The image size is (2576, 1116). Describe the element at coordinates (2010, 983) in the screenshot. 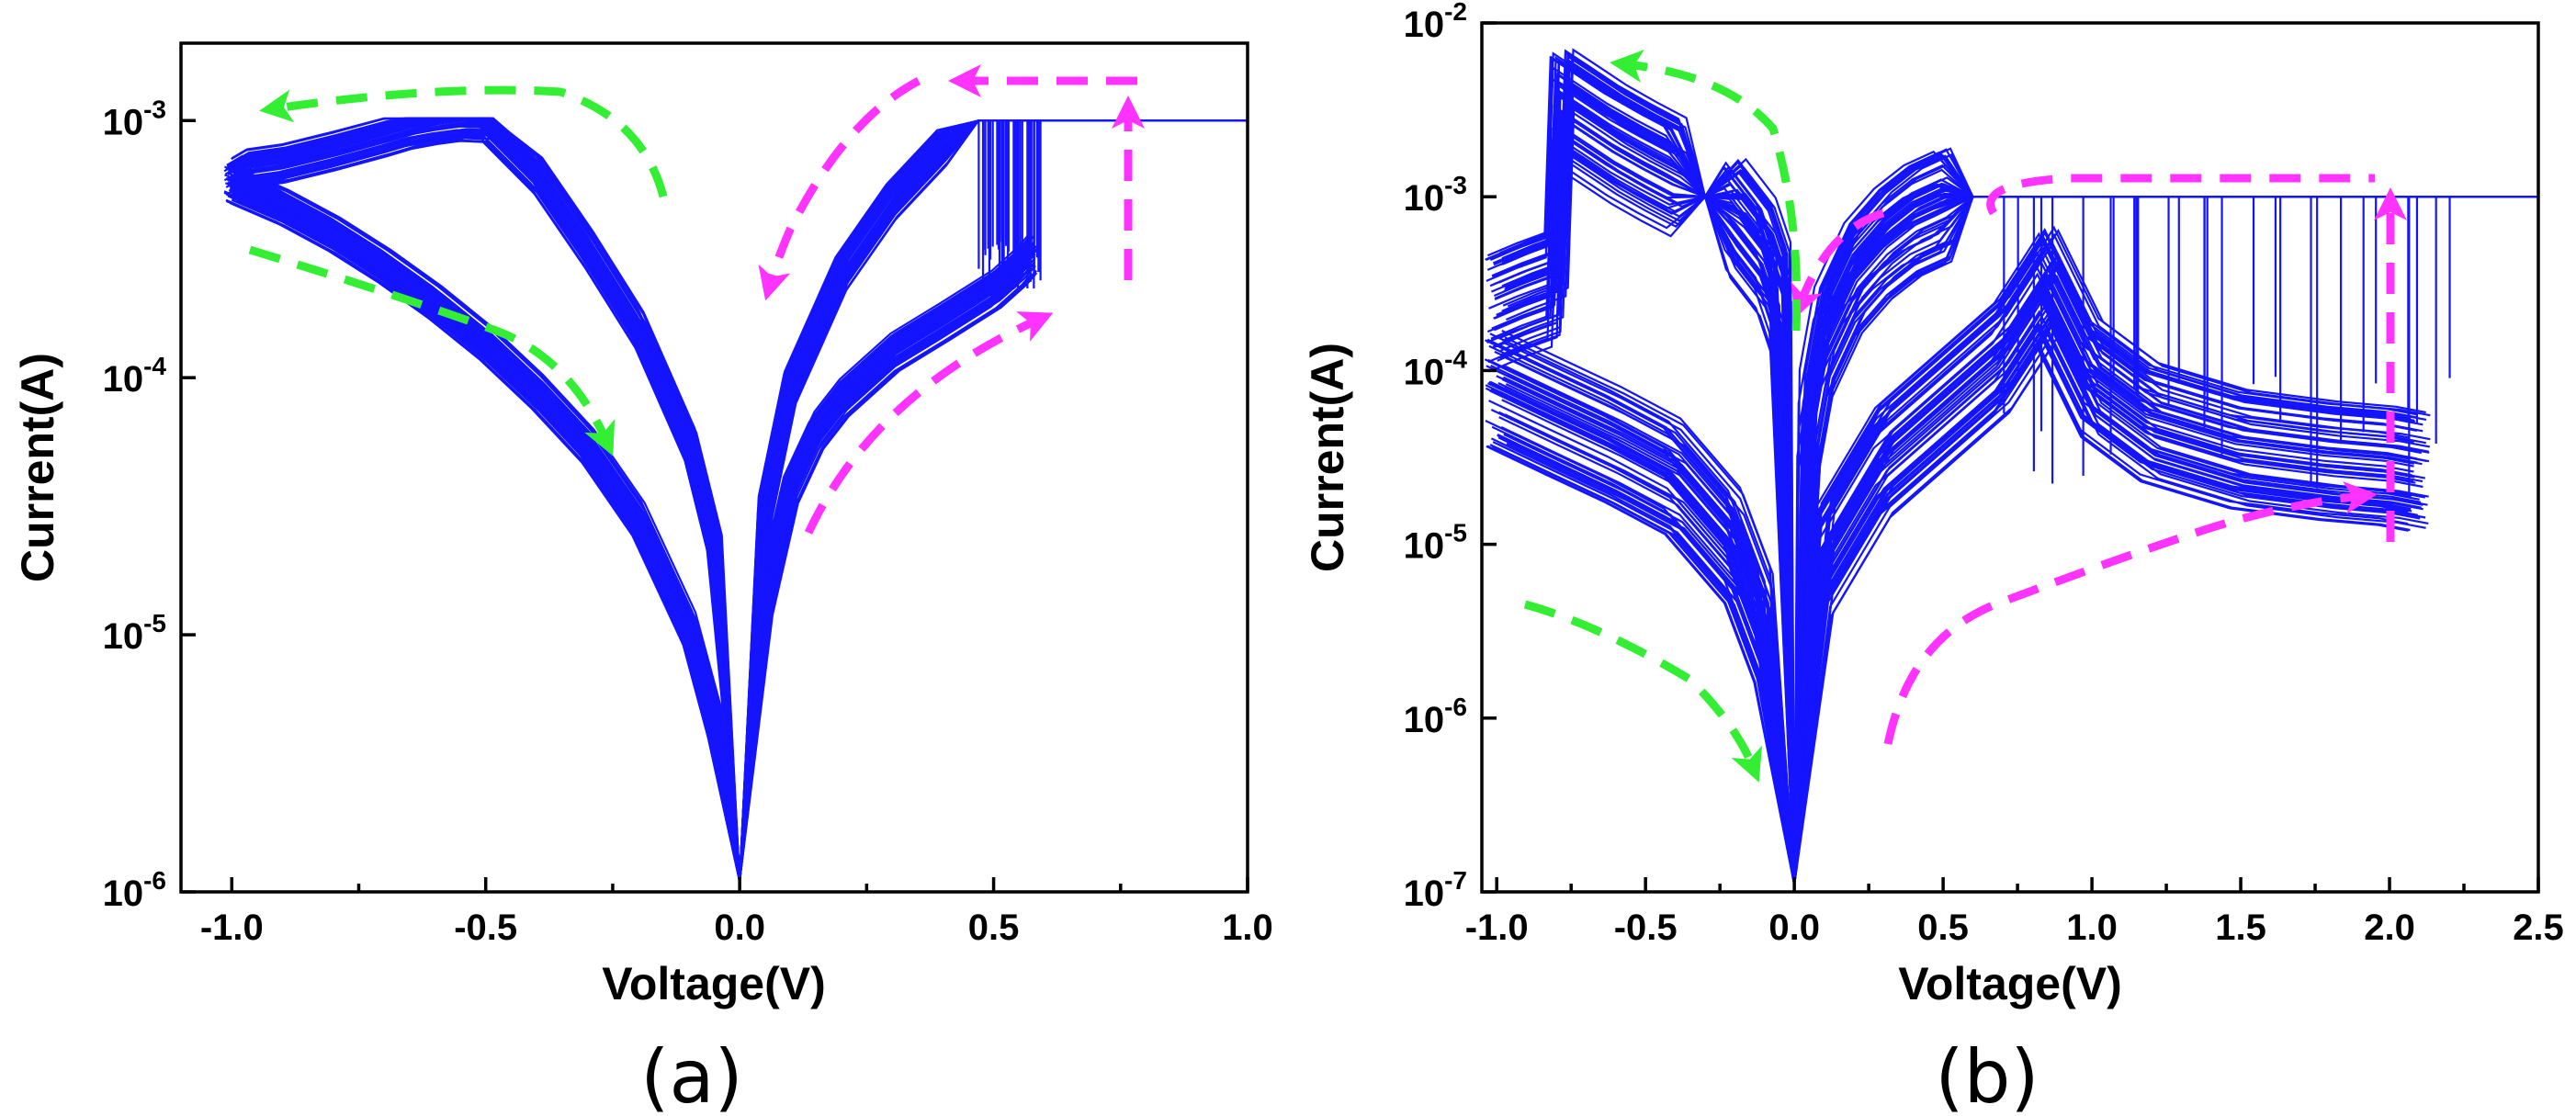

I see `panel-b-x-axis-title: Voltage(V)` at that location.